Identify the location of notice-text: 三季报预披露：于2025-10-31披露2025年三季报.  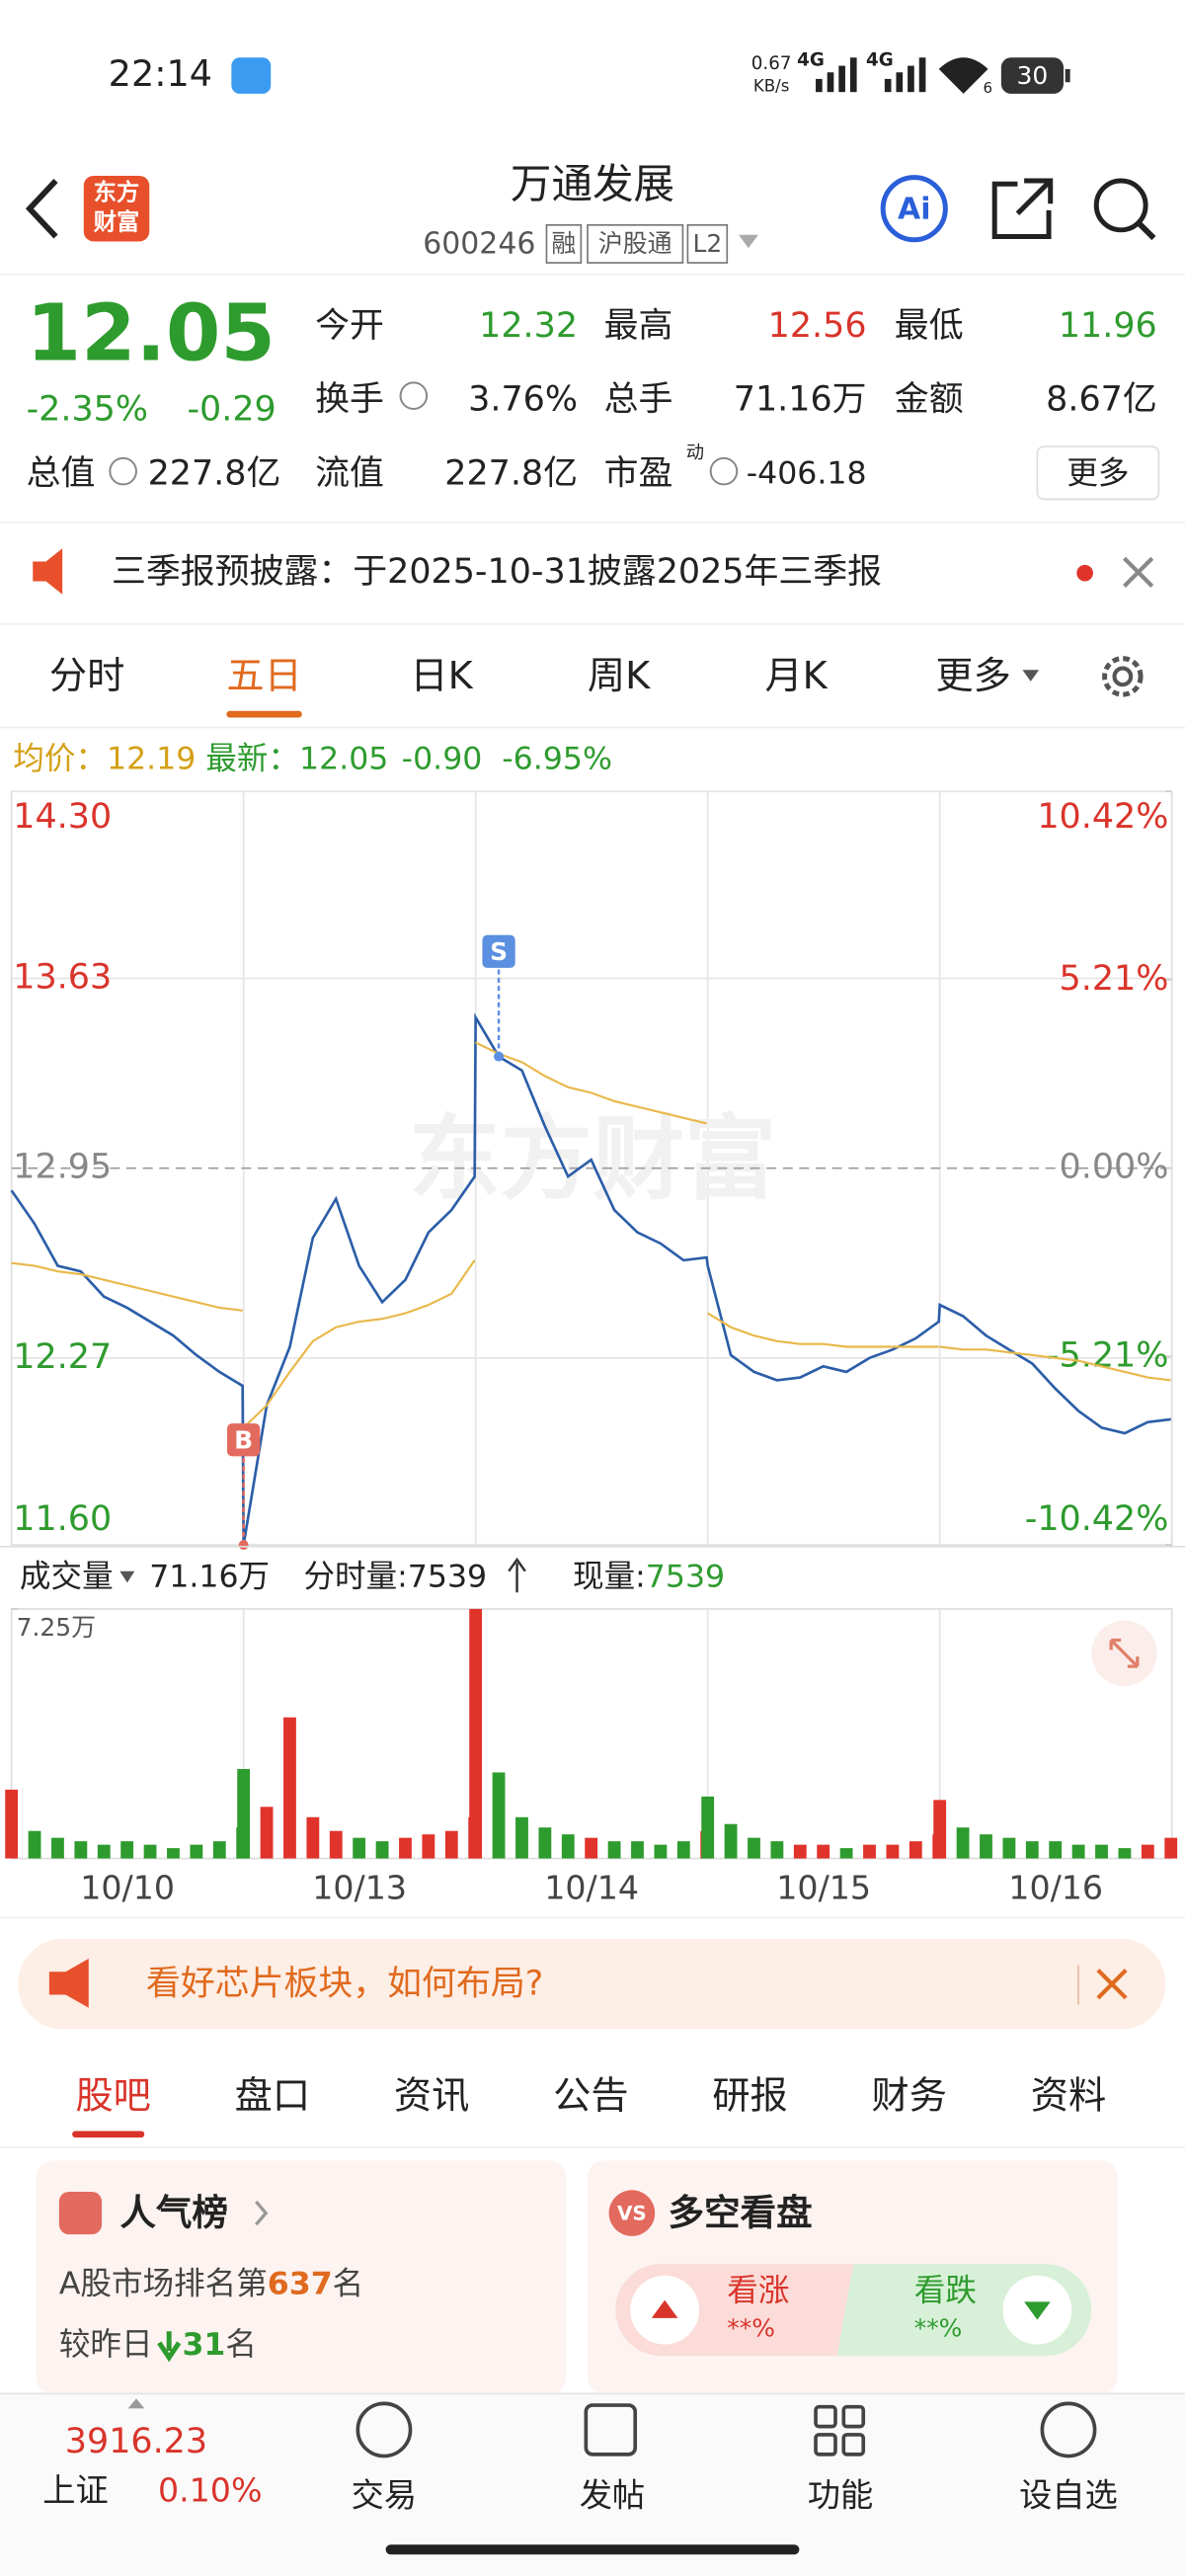
(497, 572).